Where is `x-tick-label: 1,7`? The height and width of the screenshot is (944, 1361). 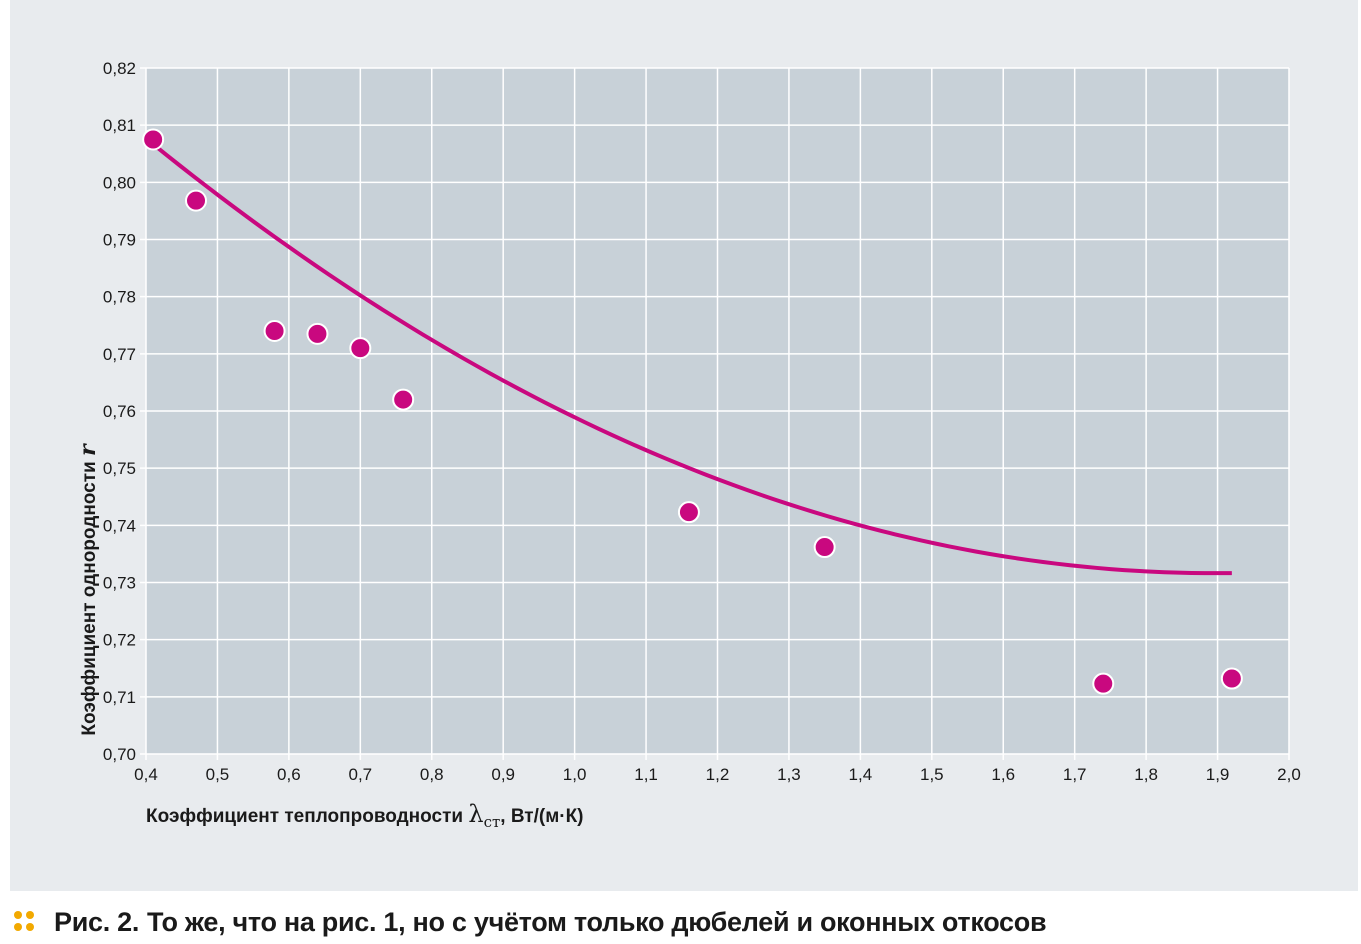 x-tick-label: 1,7 is located at coordinates (1075, 774).